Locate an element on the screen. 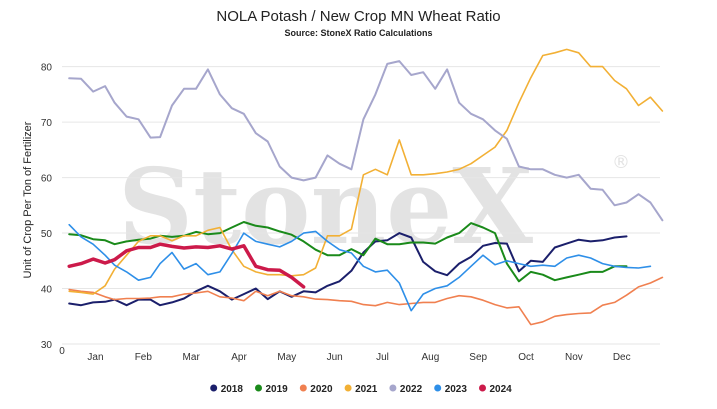 This screenshot has width=717, height=409. watermark-registered-mark: ® is located at coordinates (621, 162).